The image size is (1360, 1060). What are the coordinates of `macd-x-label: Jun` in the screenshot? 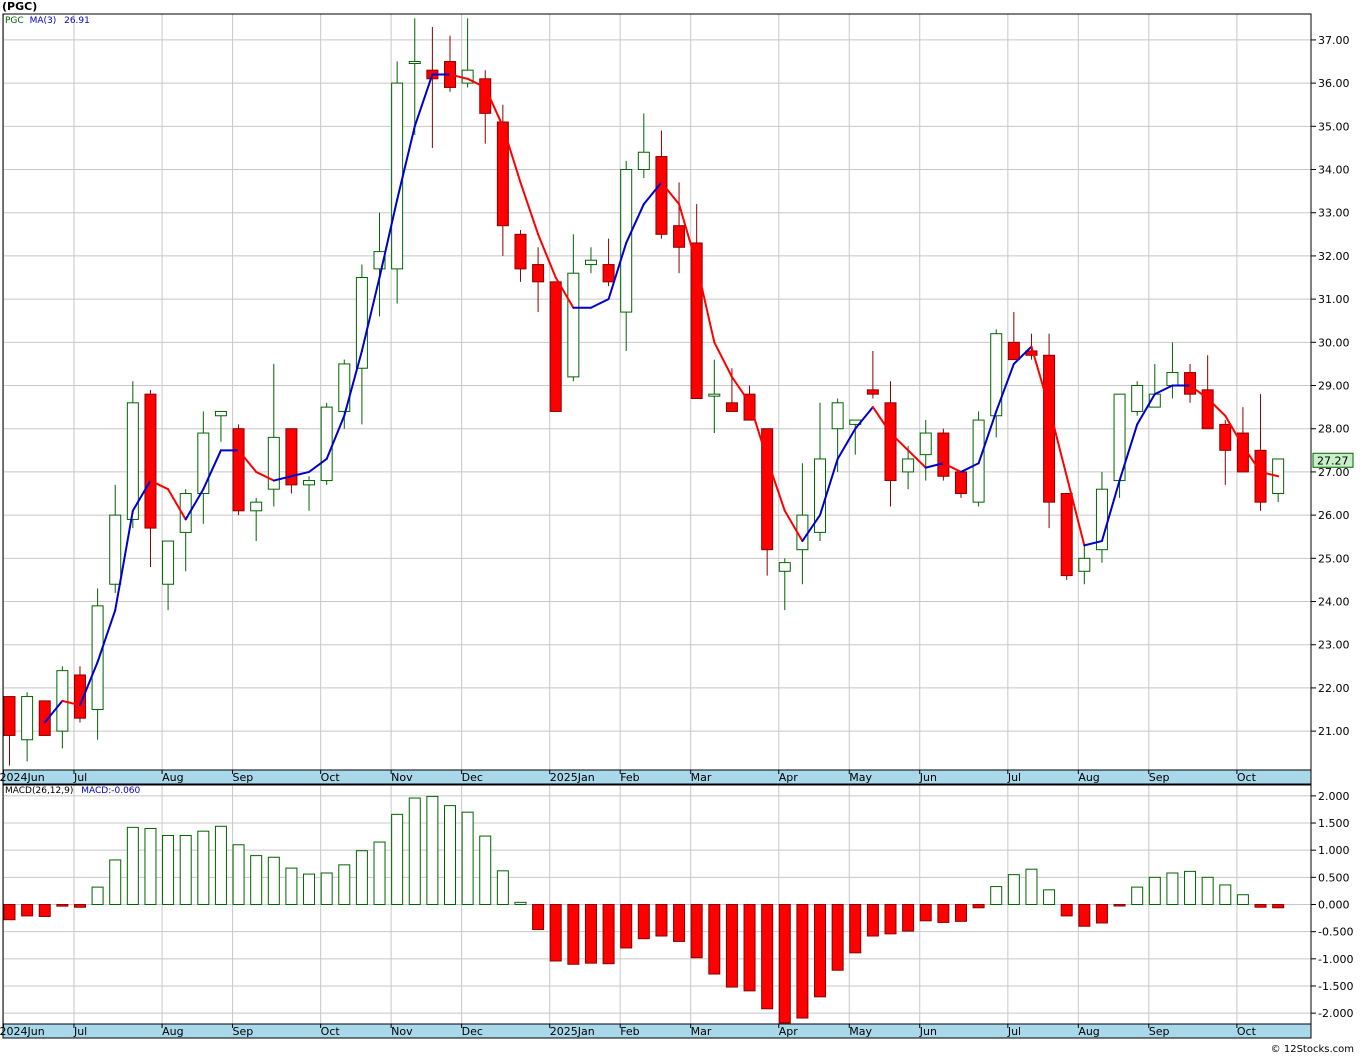 It's located at (928, 1031).